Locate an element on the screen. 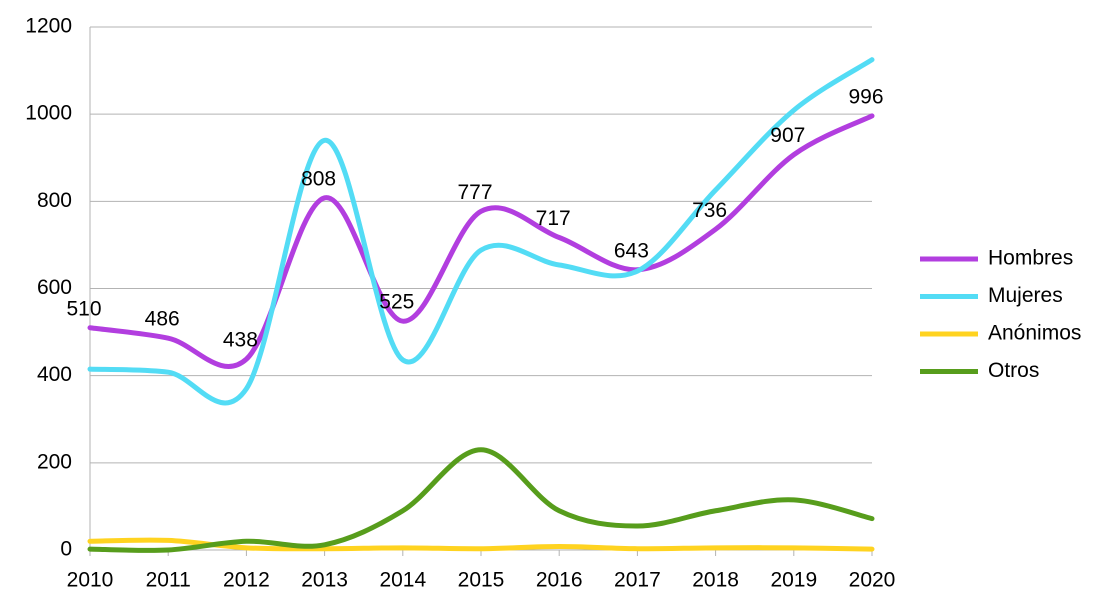 Image resolution: width=1108 pixels, height=597 pixels. data-label: 525 is located at coordinates (396, 302).